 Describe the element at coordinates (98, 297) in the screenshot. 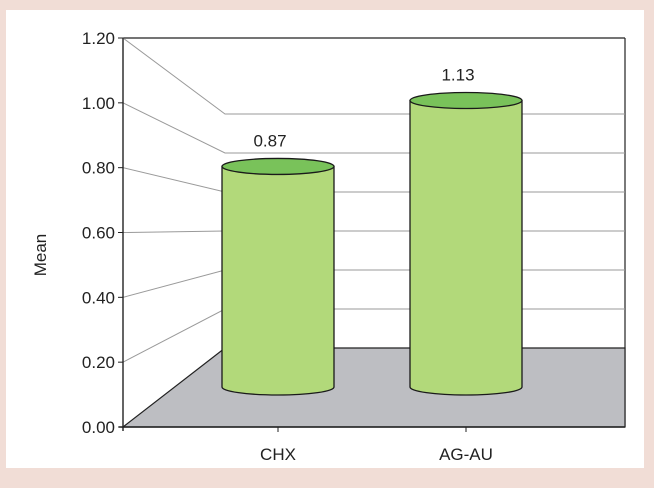

I see `y-tick-label: 0.40` at that location.